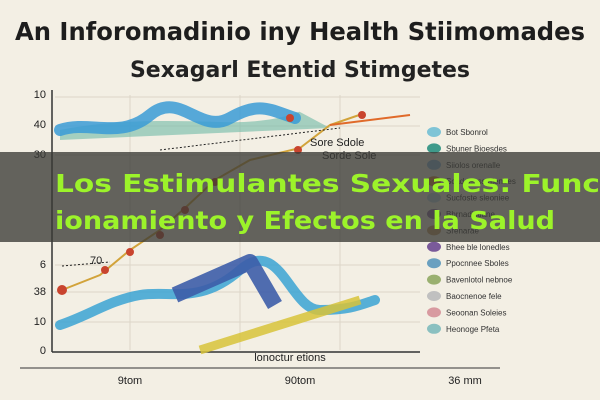  I want to click on curve-blue, so click(177, 118).